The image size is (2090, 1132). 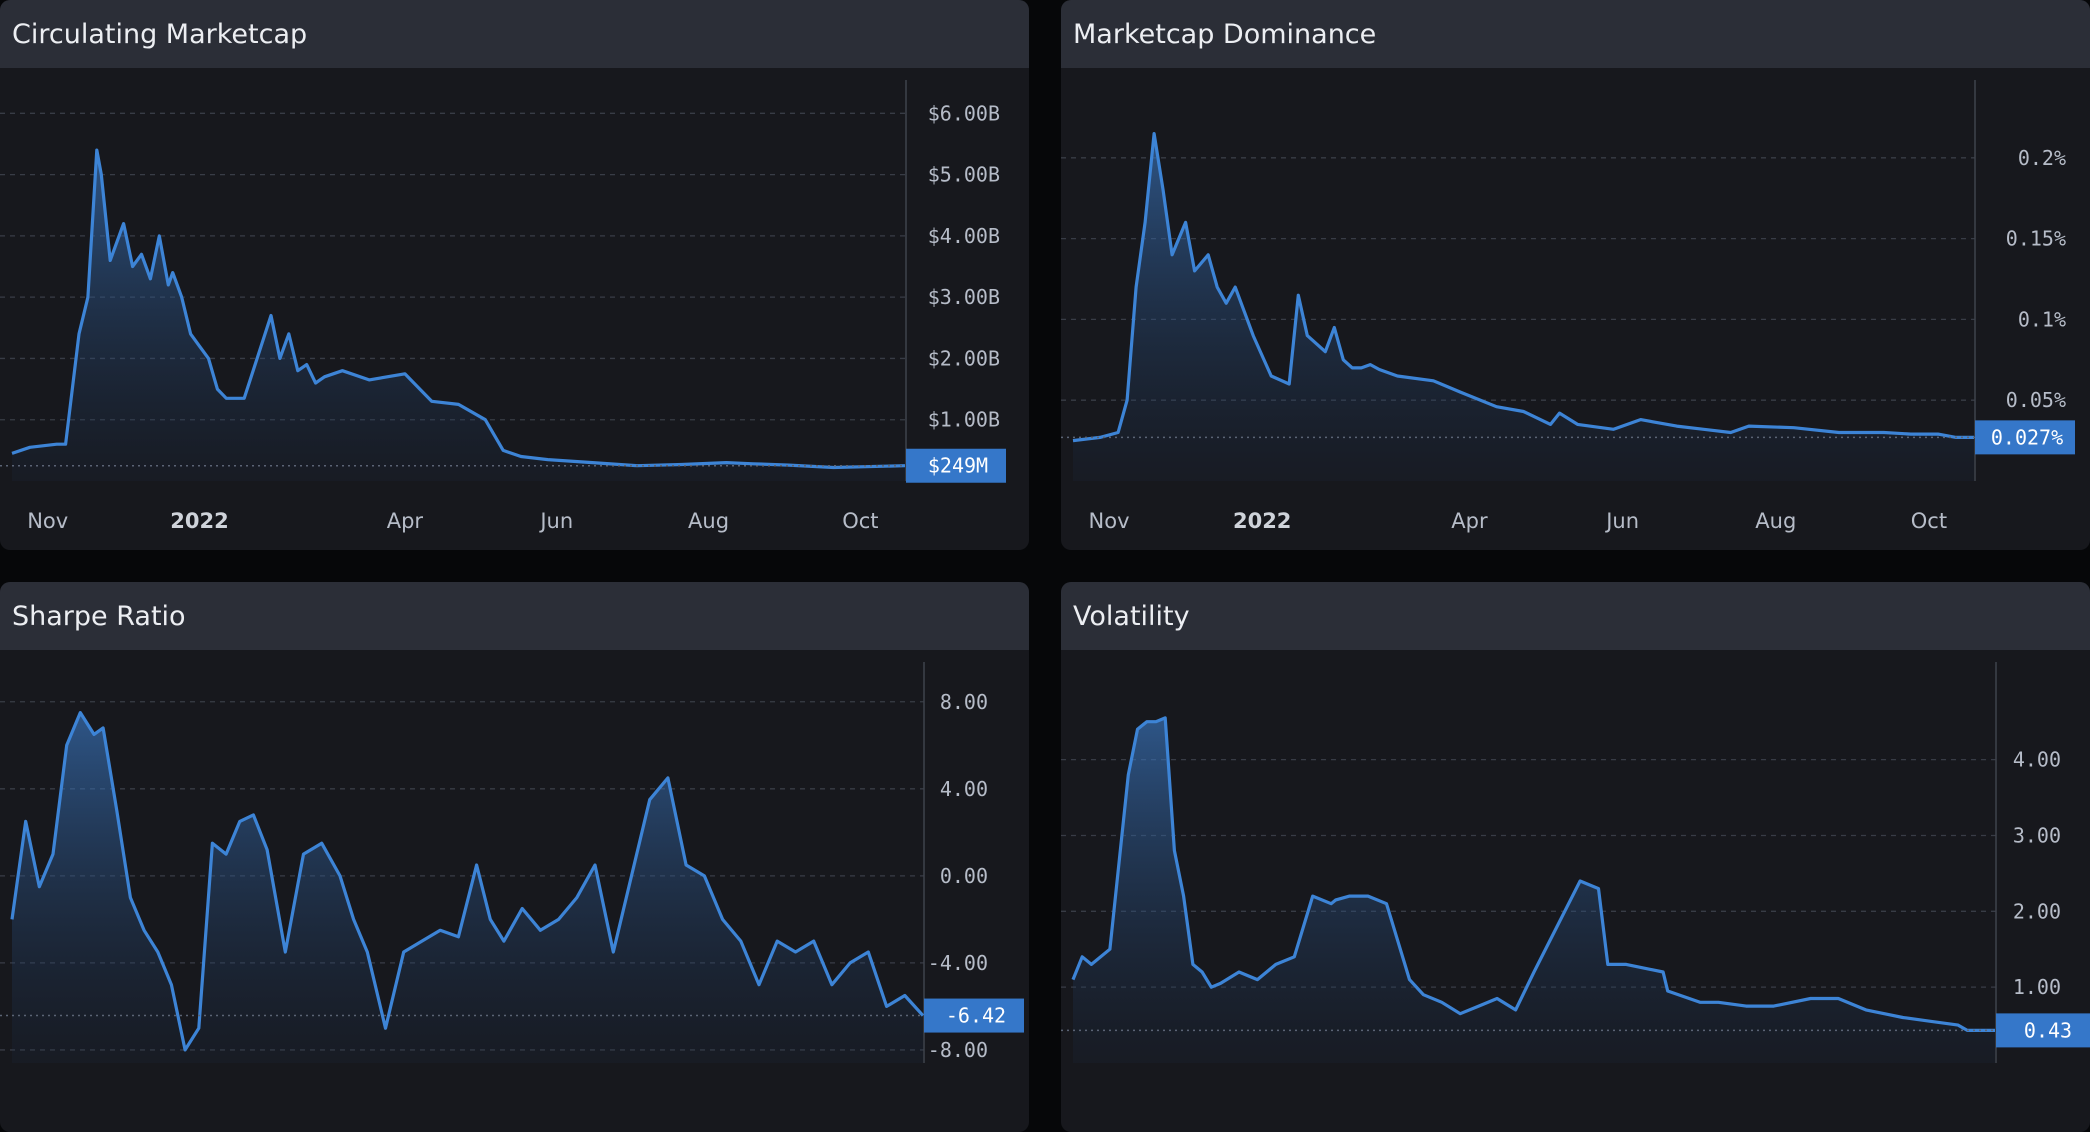 What do you see at coordinates (160, 34) in the screenshot?
I see `chart-title: Circulating Marketcap` at bounding box center [160, 34].